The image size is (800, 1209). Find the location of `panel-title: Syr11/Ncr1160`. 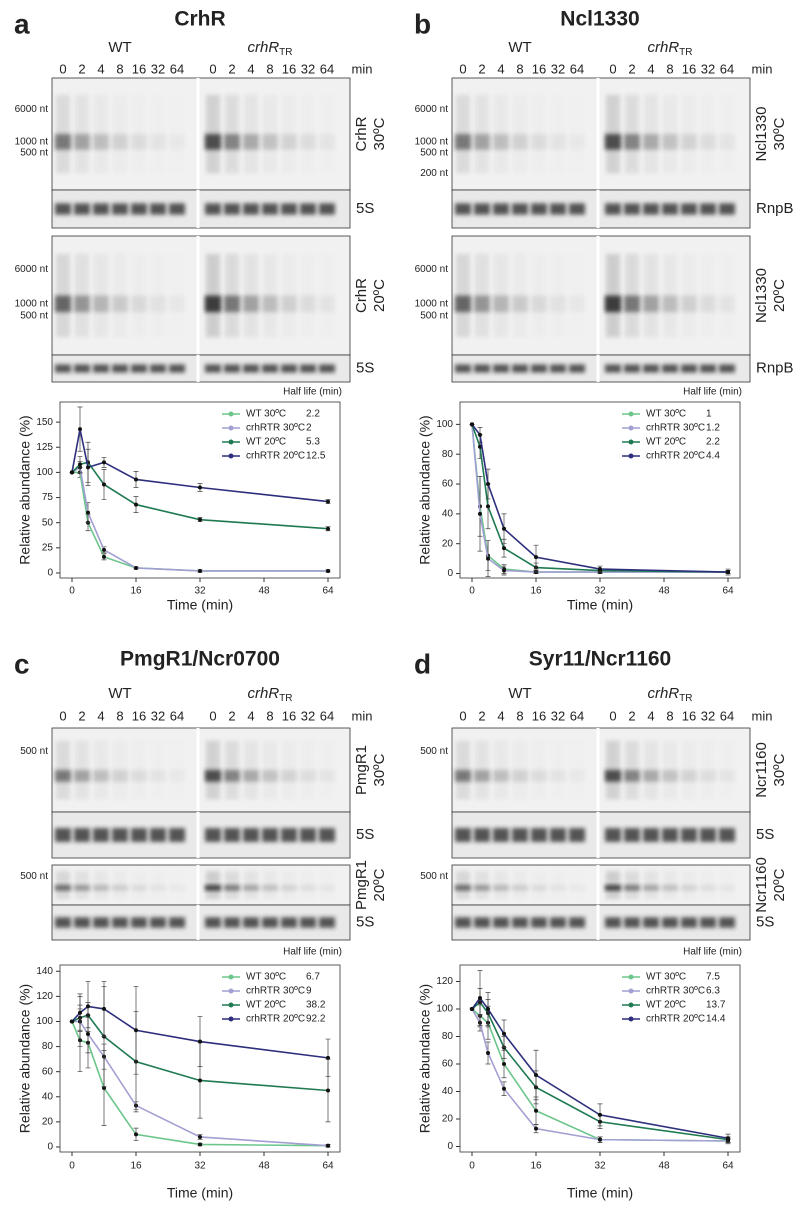

panel-title: Syr11/Ncr1160 is located at coordinates (600, 659).